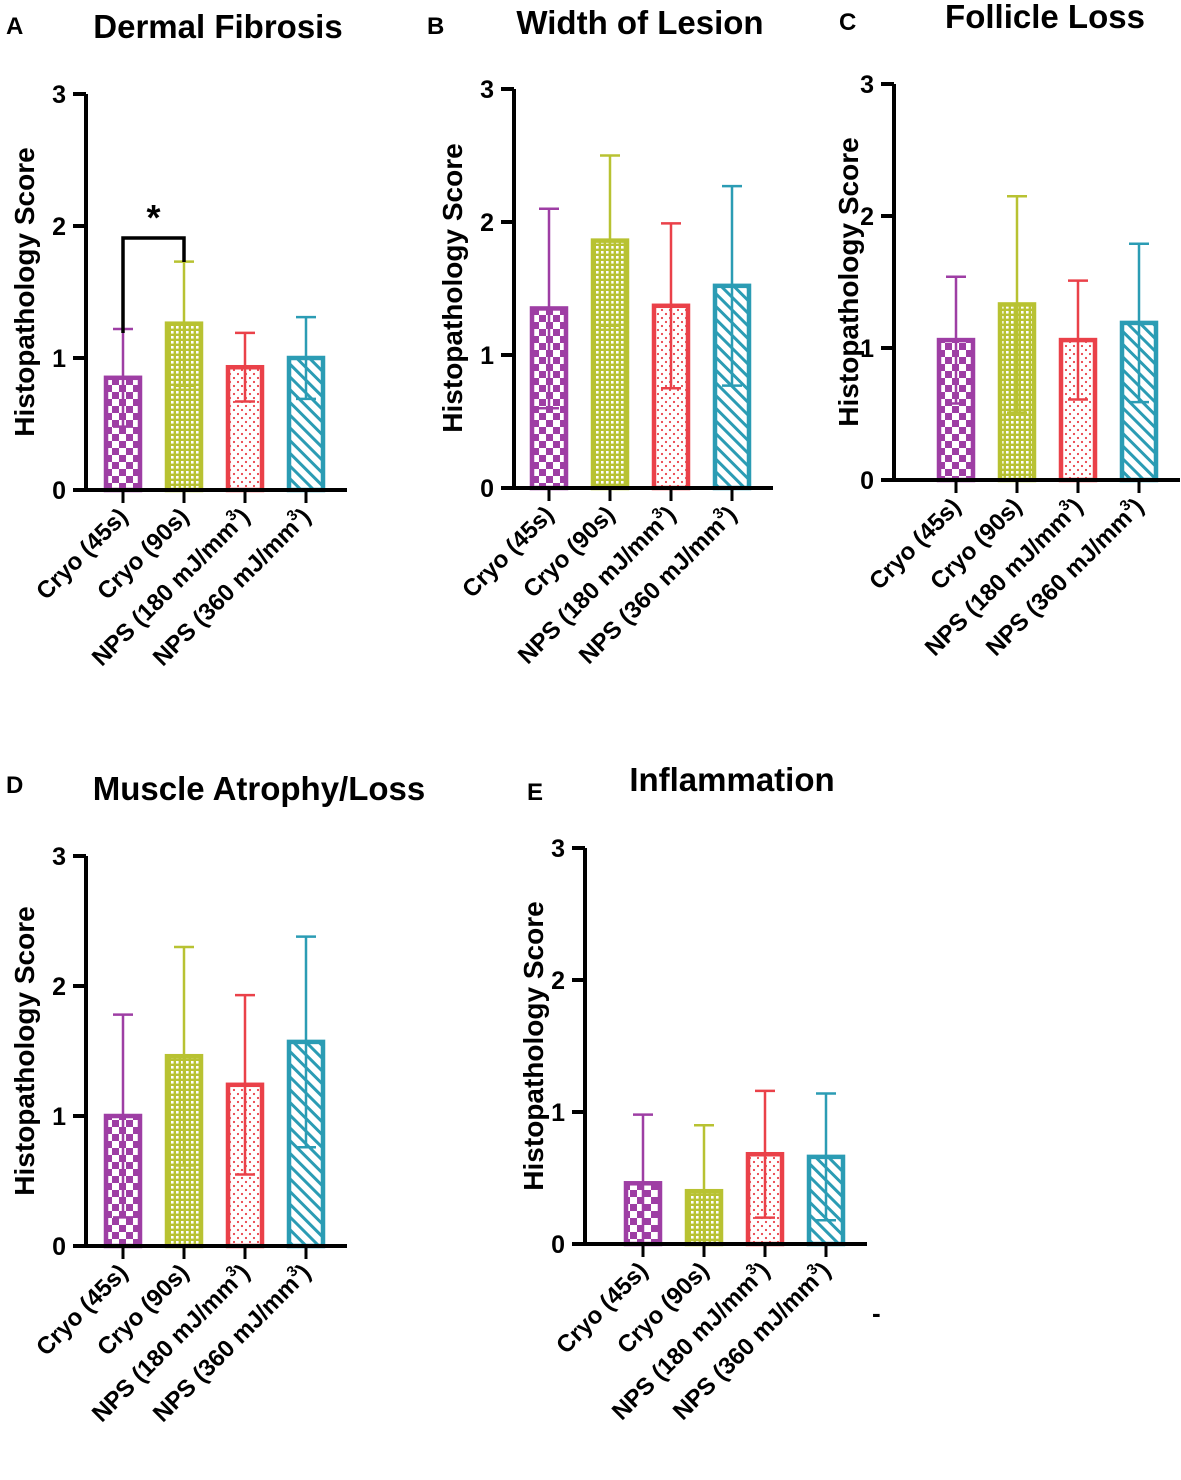  I want to click on chart-title: Dermal Fibrosis, so click(217, 26).